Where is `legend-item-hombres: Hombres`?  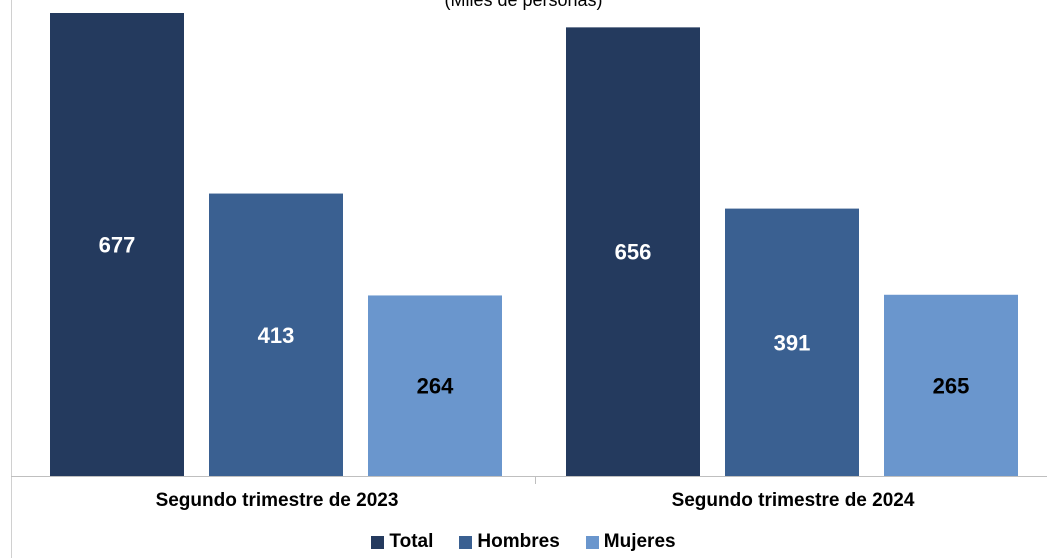
legend-item-hombres: Hombres is located at coordinates (509, 542).